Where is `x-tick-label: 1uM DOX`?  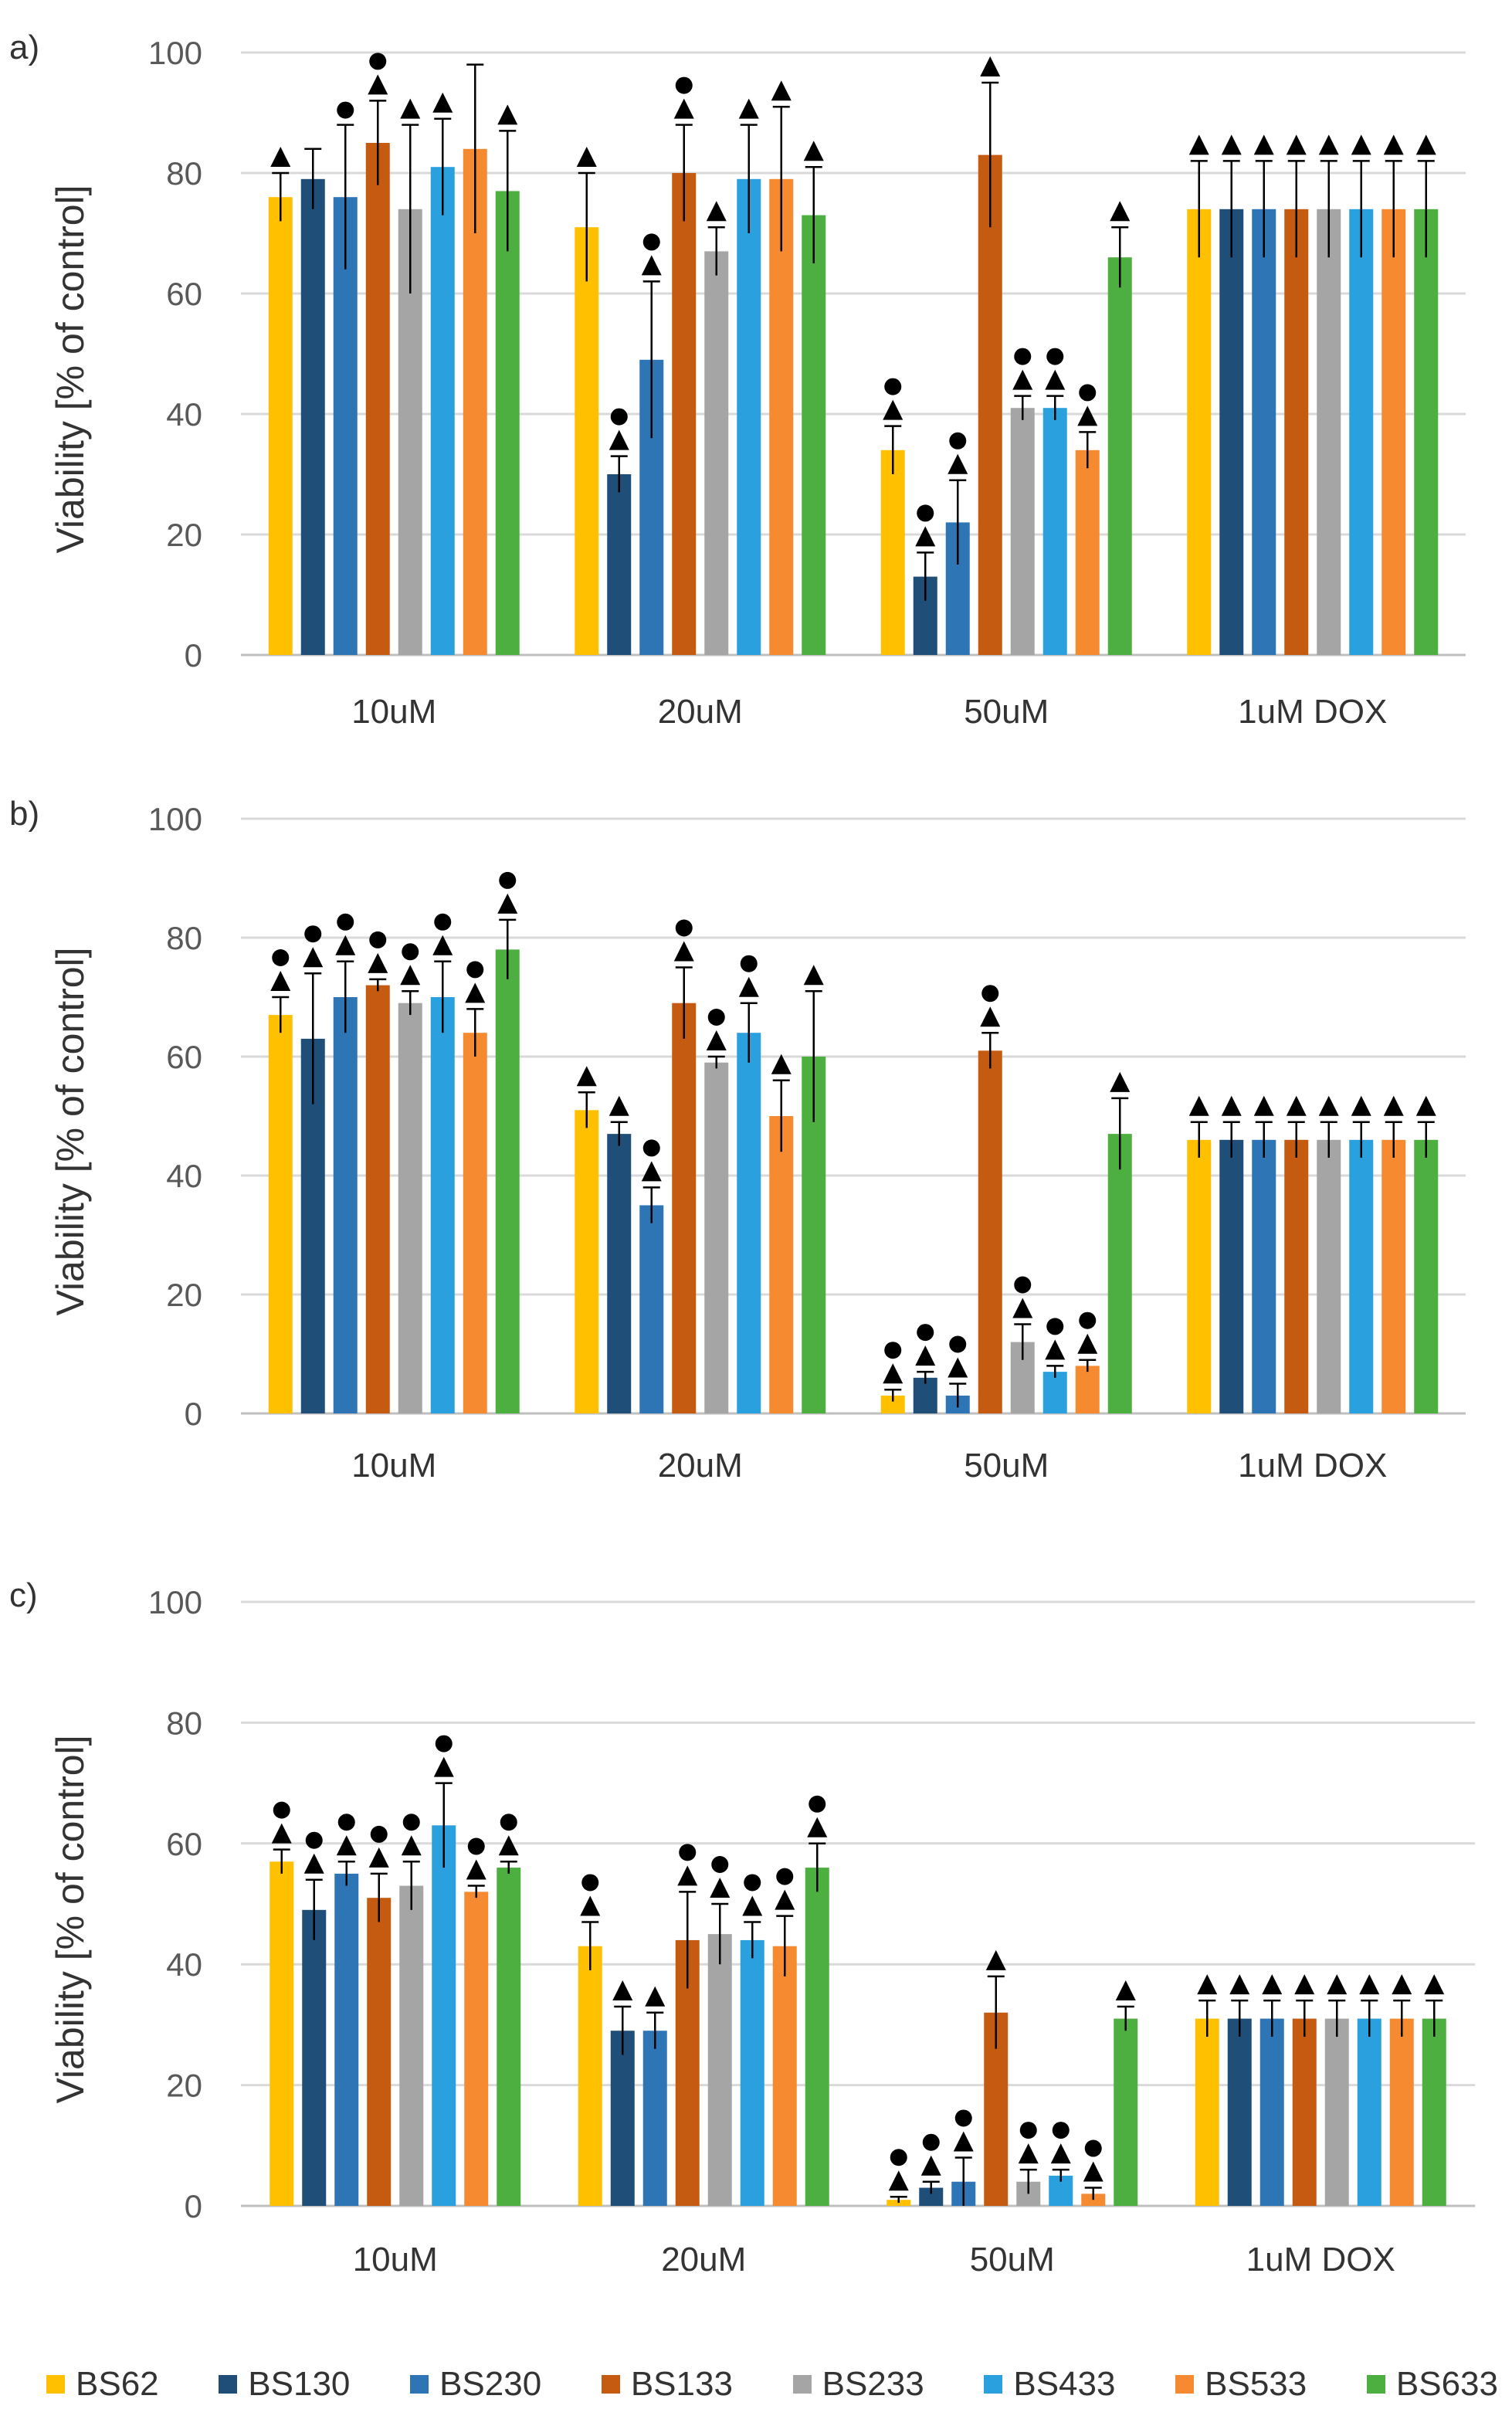
x-tick-label: 1uM DOX is located at coordinates (1320, 2259).